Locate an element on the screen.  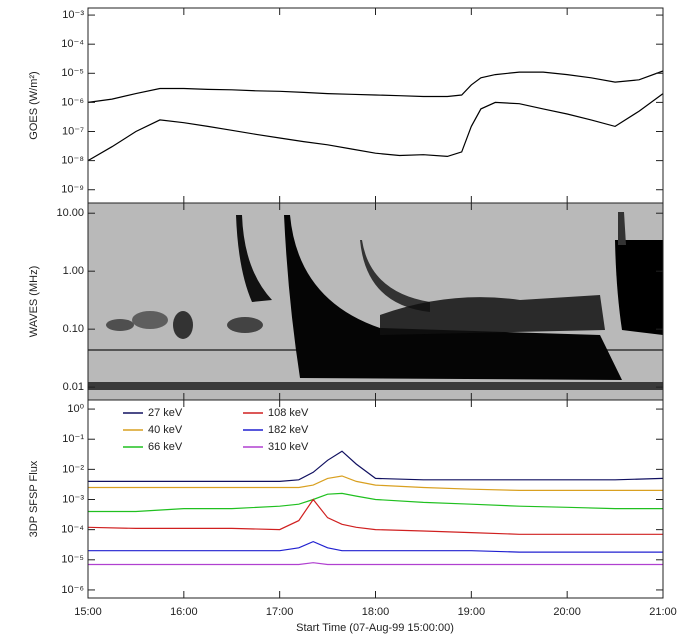
x-tick-label: 20:00 is located at coordinates (567, 612).